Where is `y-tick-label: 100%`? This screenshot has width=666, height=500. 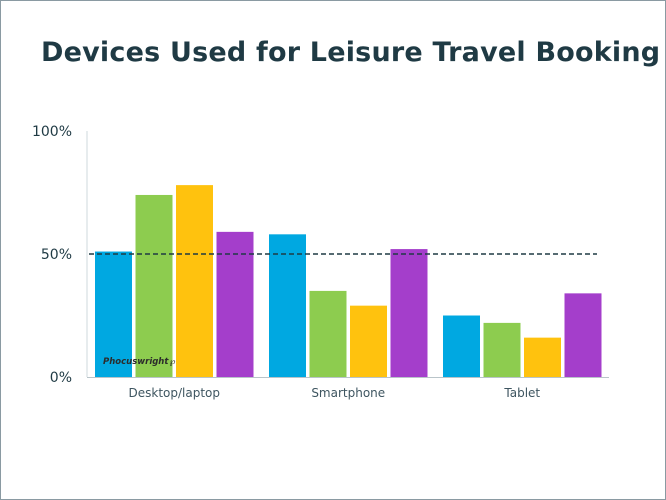
y-tick-label: 100% is located at coordinates (52, 132).